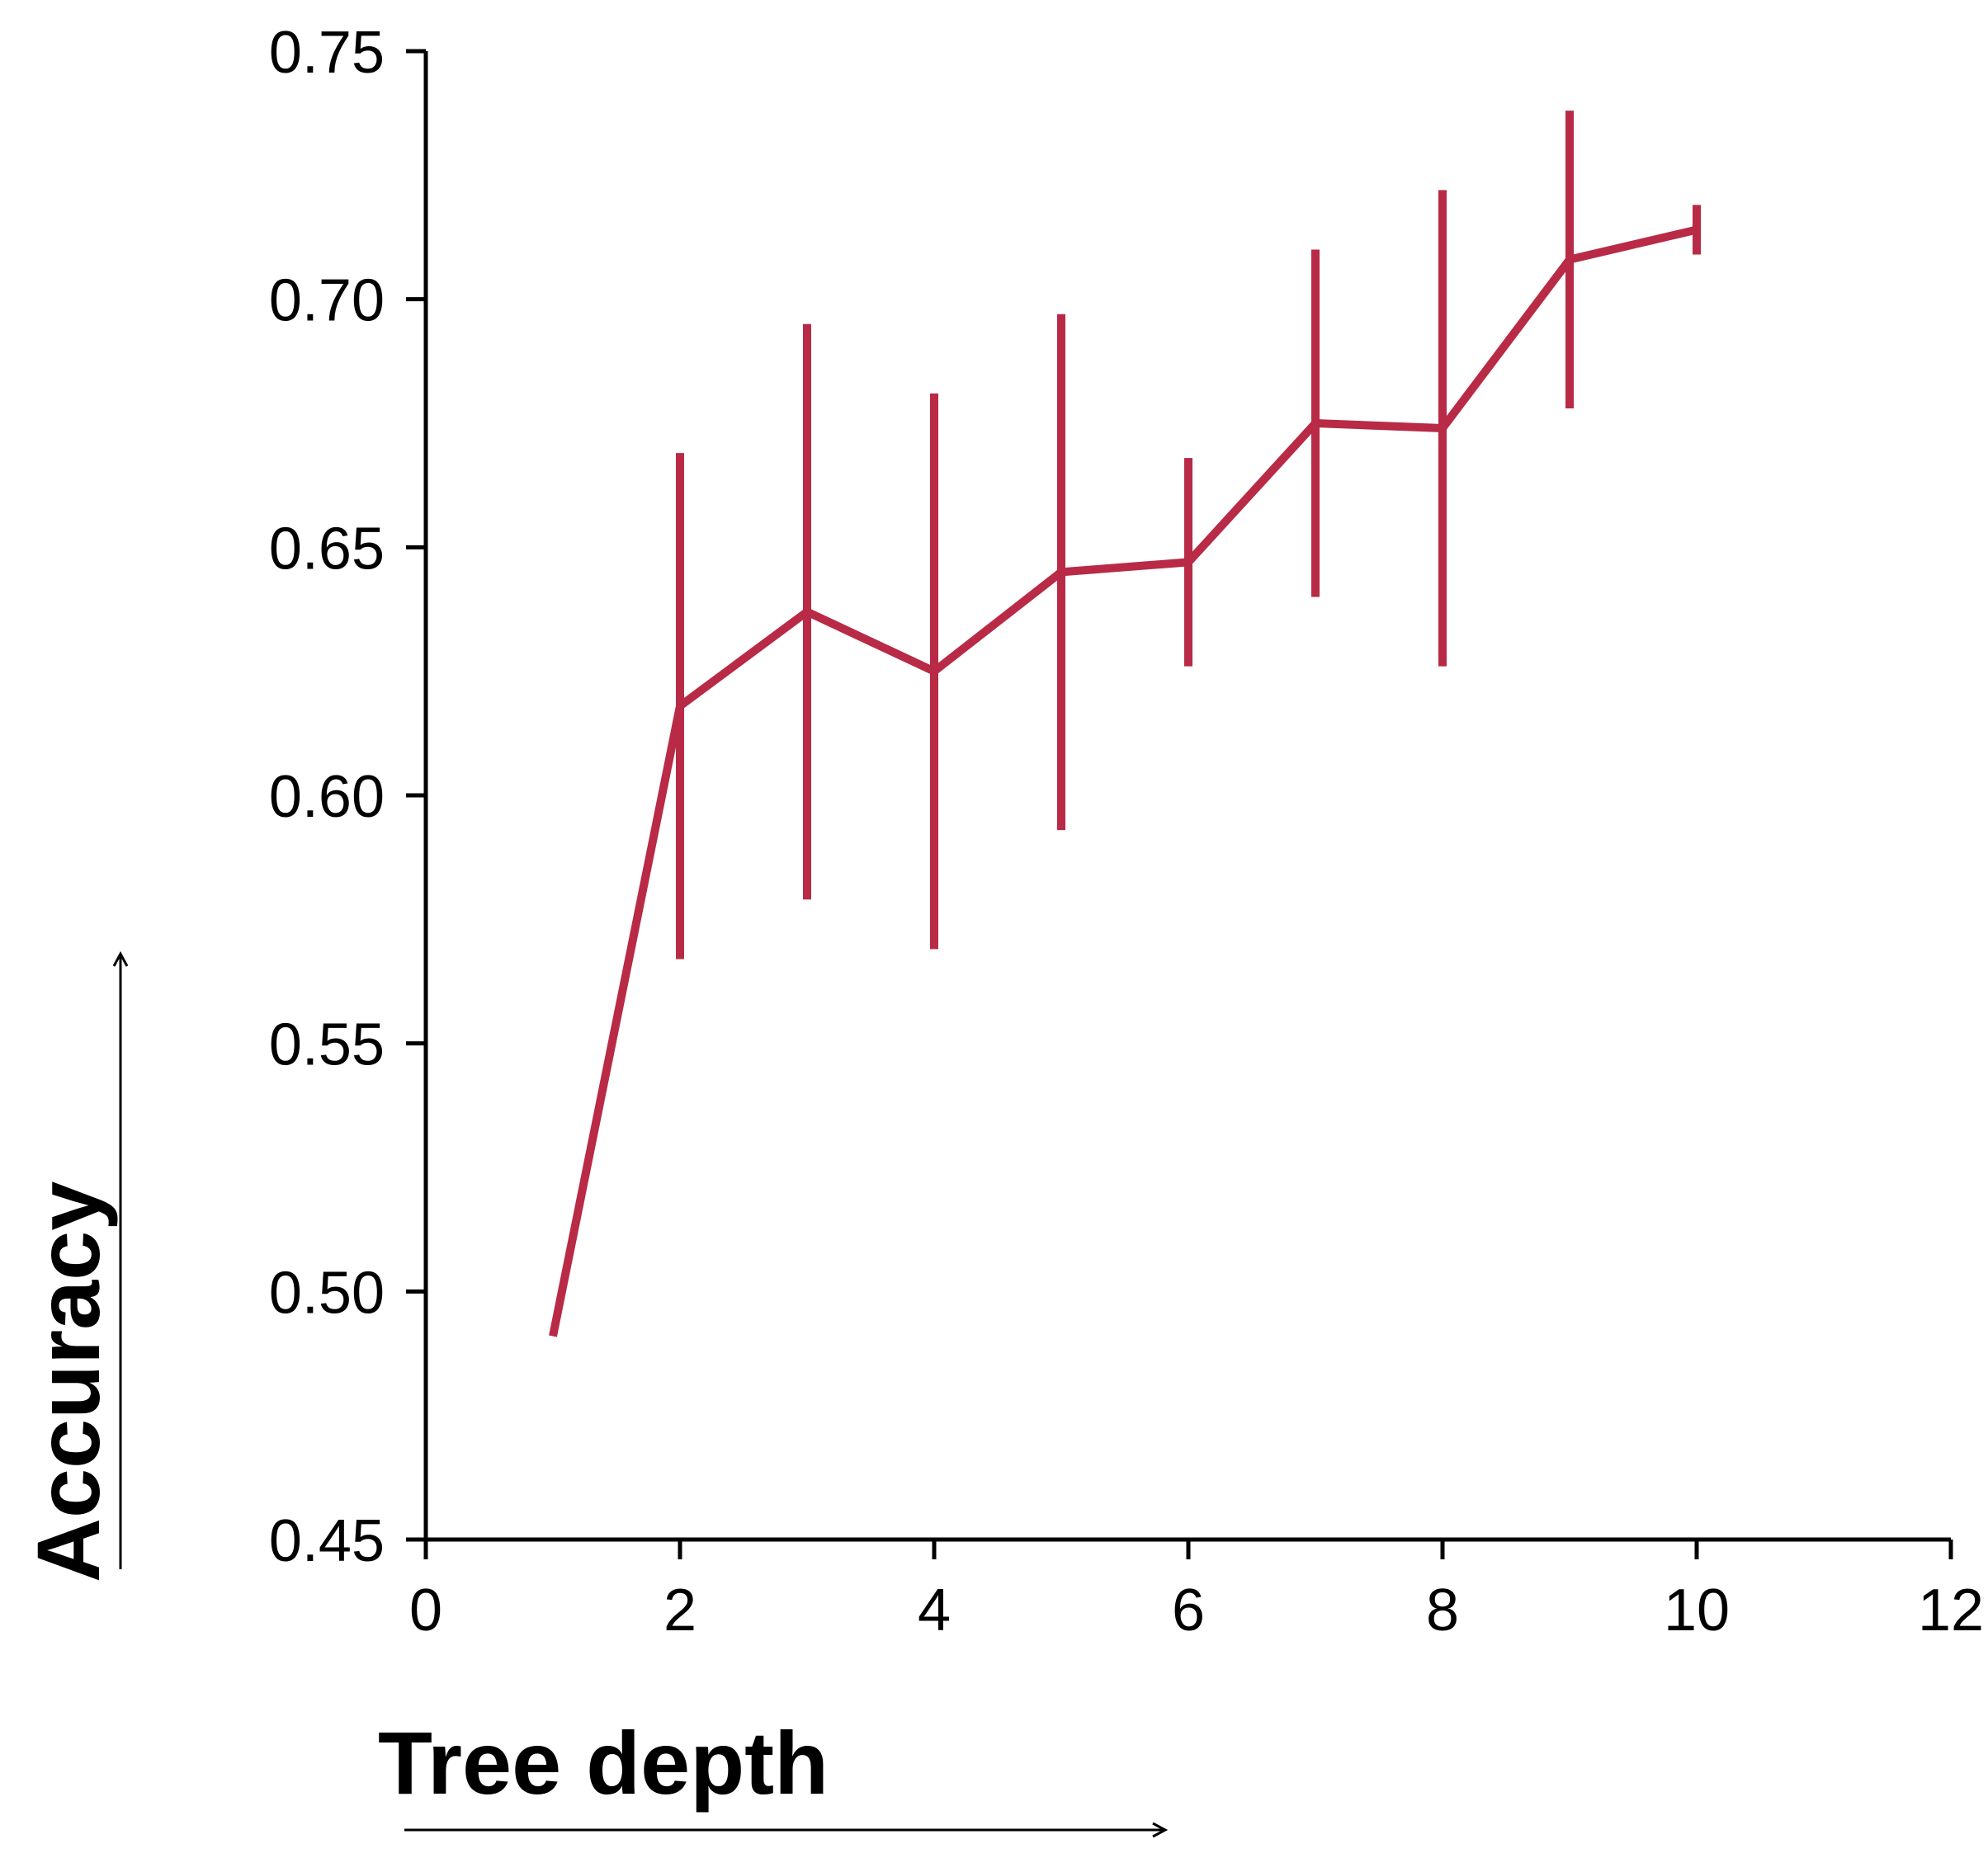 Image resolution: width=1988 pixels, height=1858 pixels. What do you see at coordinates (327, 1293) in the screenshot?
I see `y-tick-label: 0.50` at bounding box center [327, 1293].